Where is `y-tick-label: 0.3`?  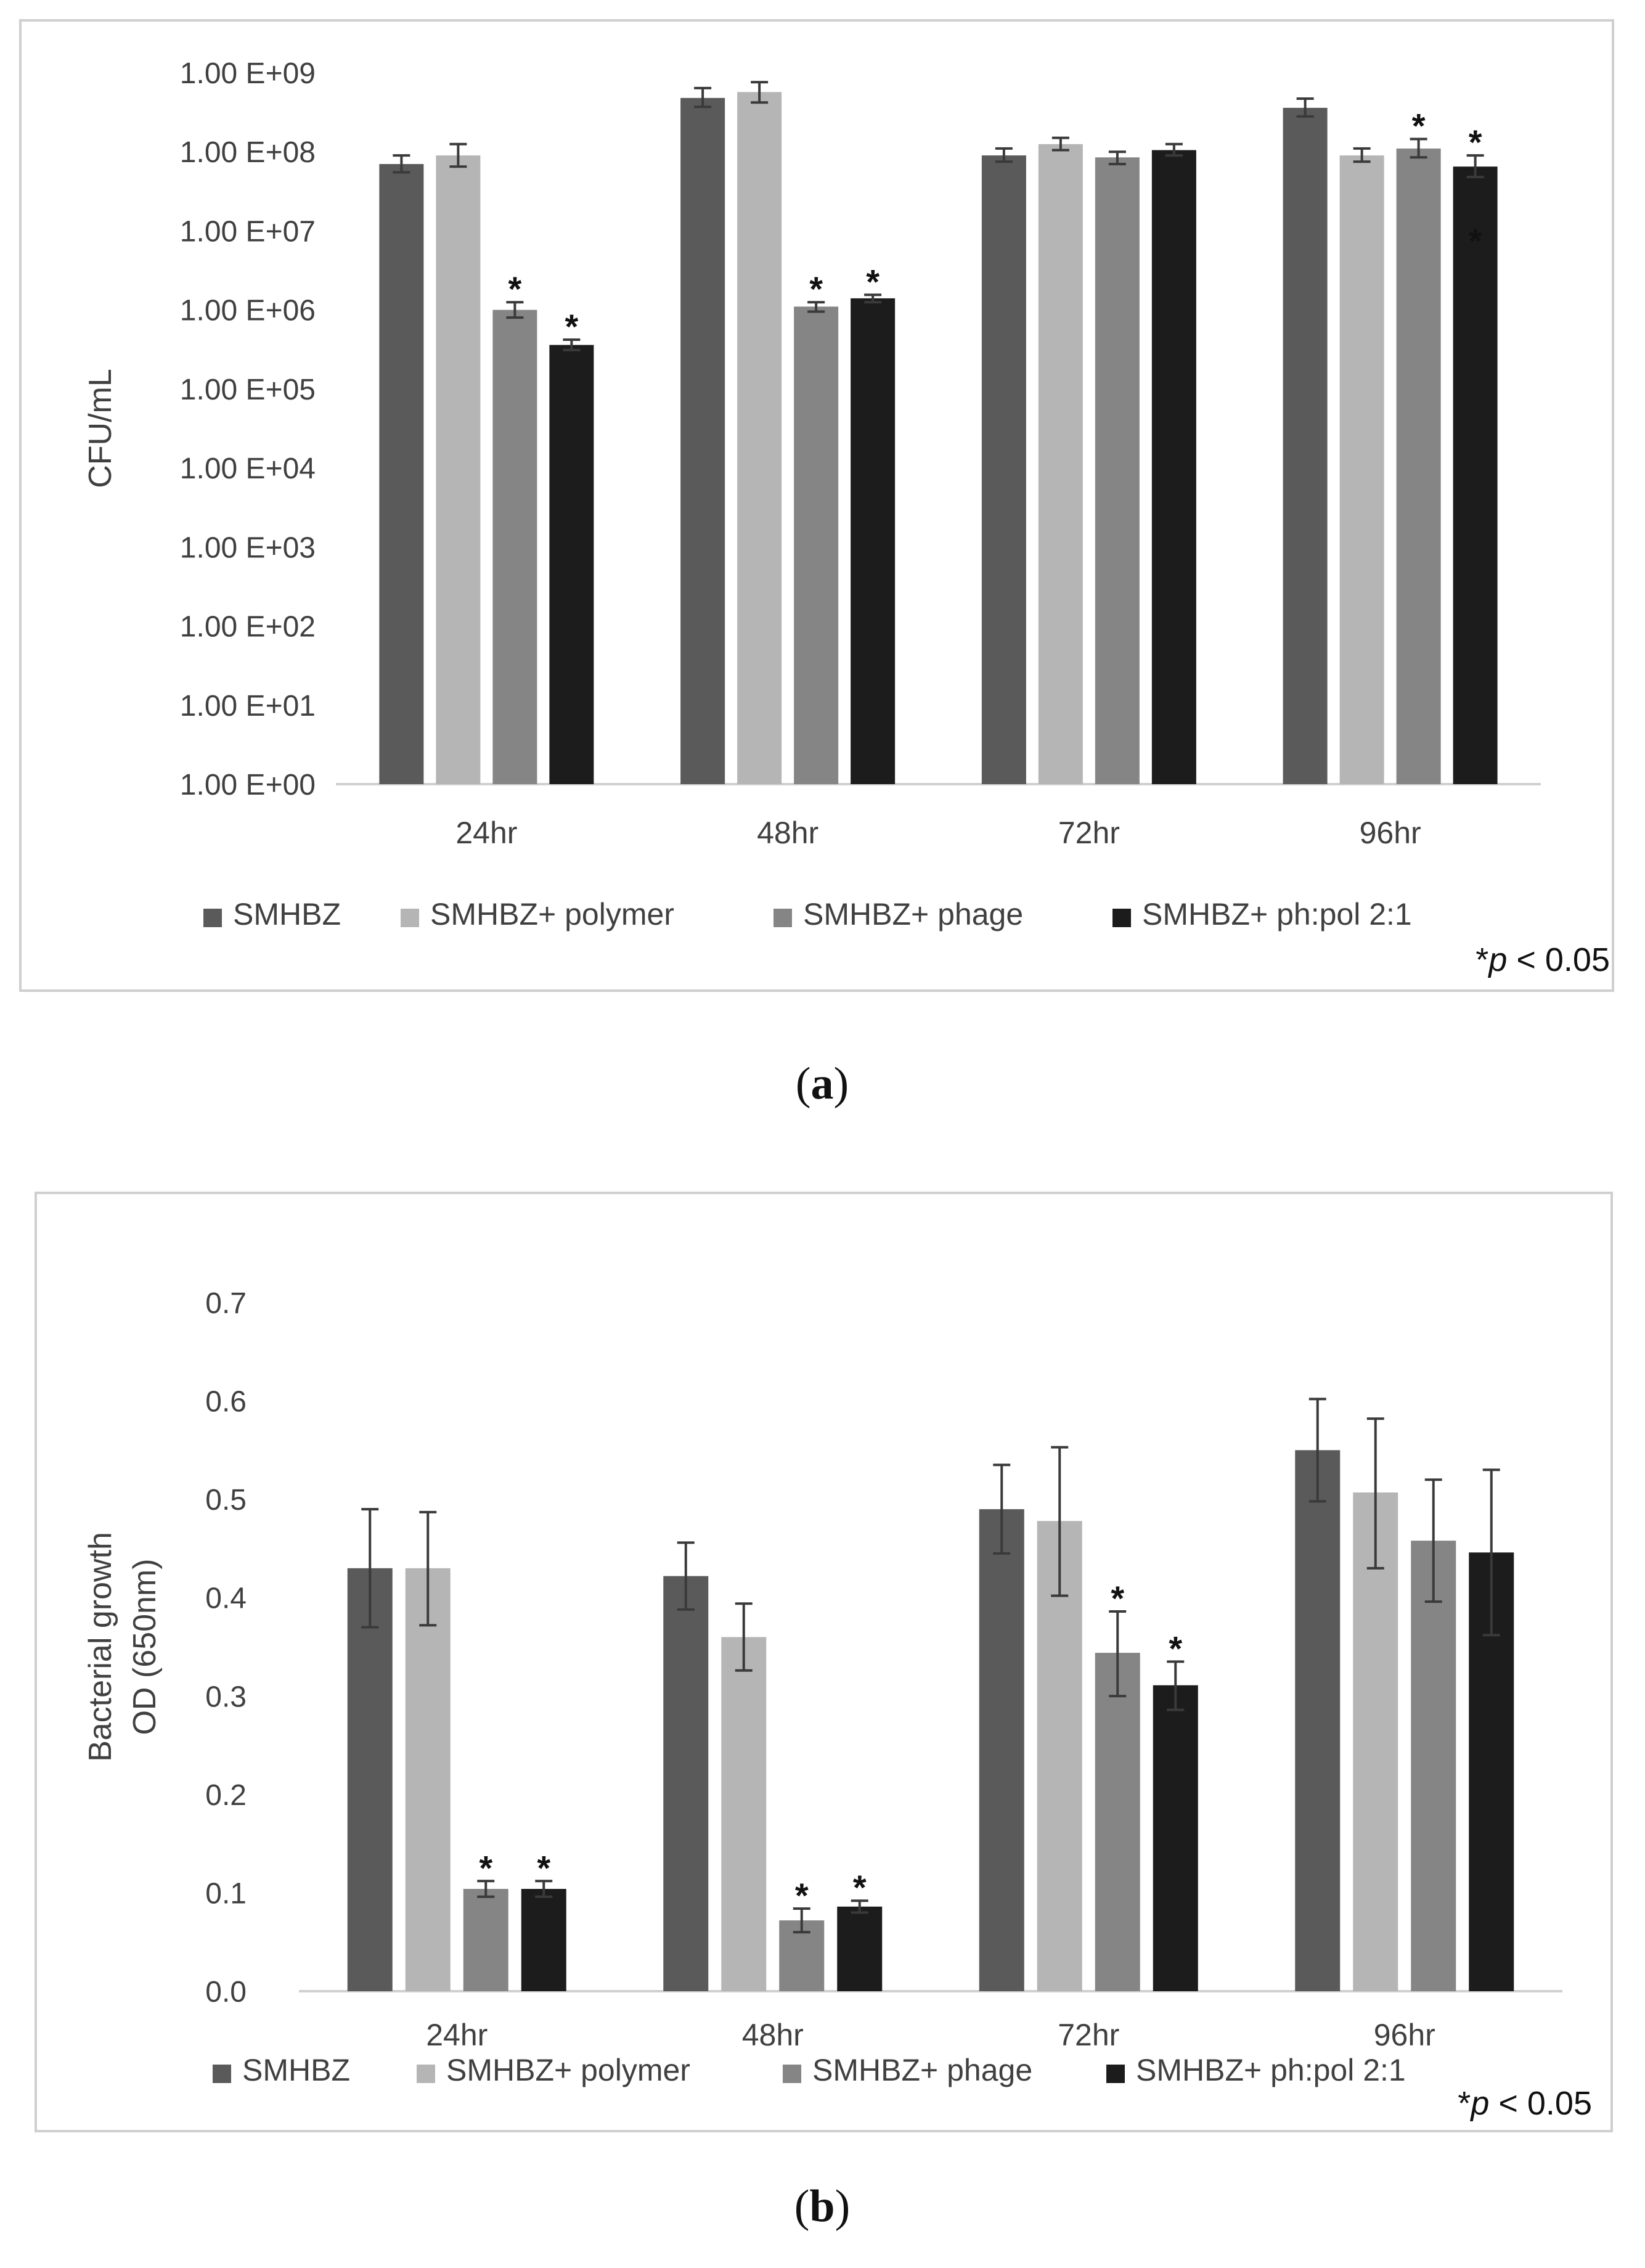 y-tick-label: 0.3 is located at coordinates (226, 1697).